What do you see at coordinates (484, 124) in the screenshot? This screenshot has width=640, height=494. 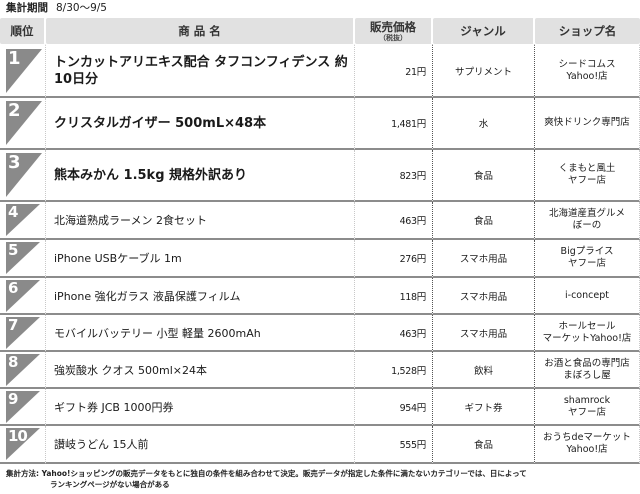 I see `genre: 水` at bounding box center [484, 124].